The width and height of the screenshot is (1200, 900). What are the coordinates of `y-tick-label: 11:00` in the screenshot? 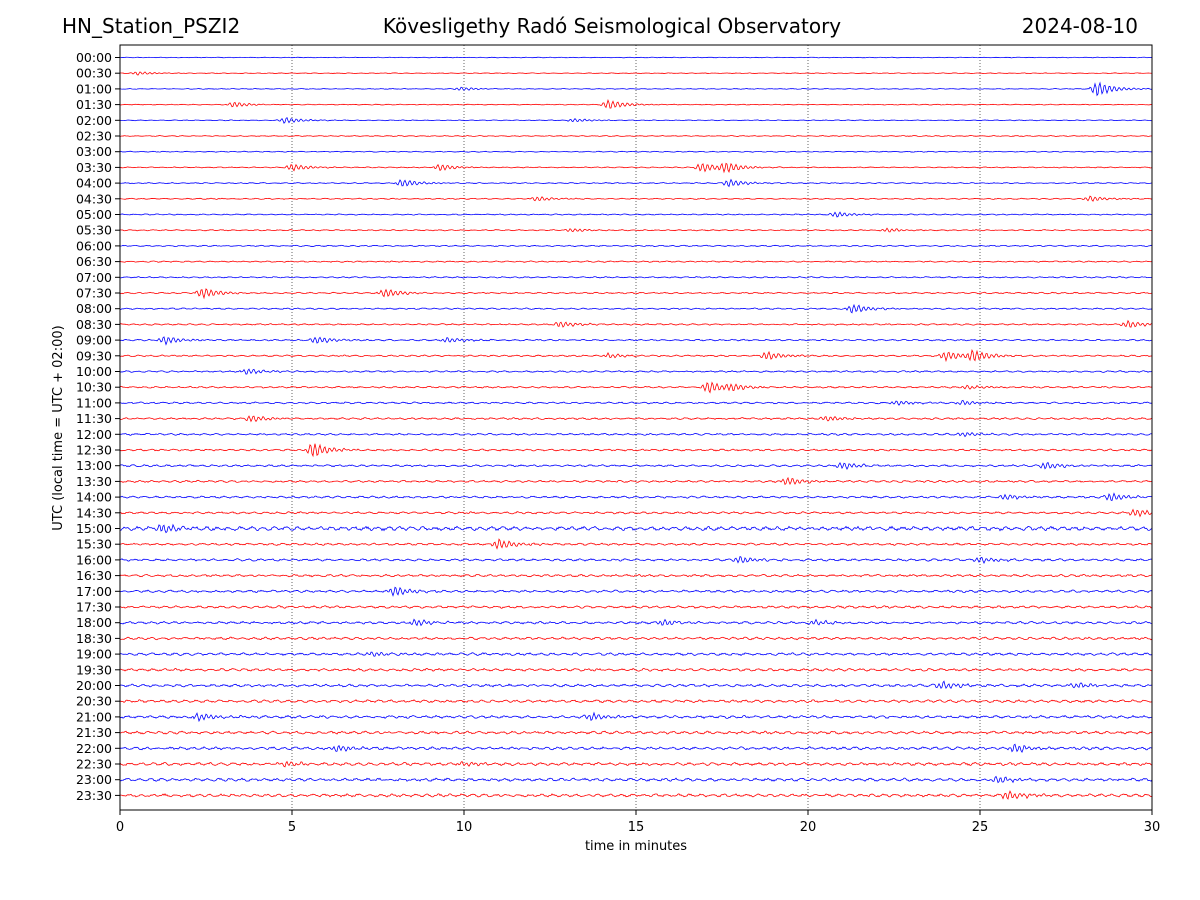 It's located at (94, 402).